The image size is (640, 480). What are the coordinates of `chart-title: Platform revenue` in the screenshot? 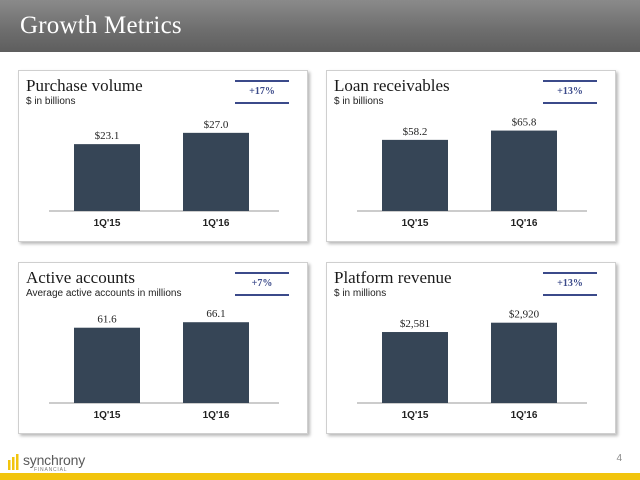 It's located at (393, 277).